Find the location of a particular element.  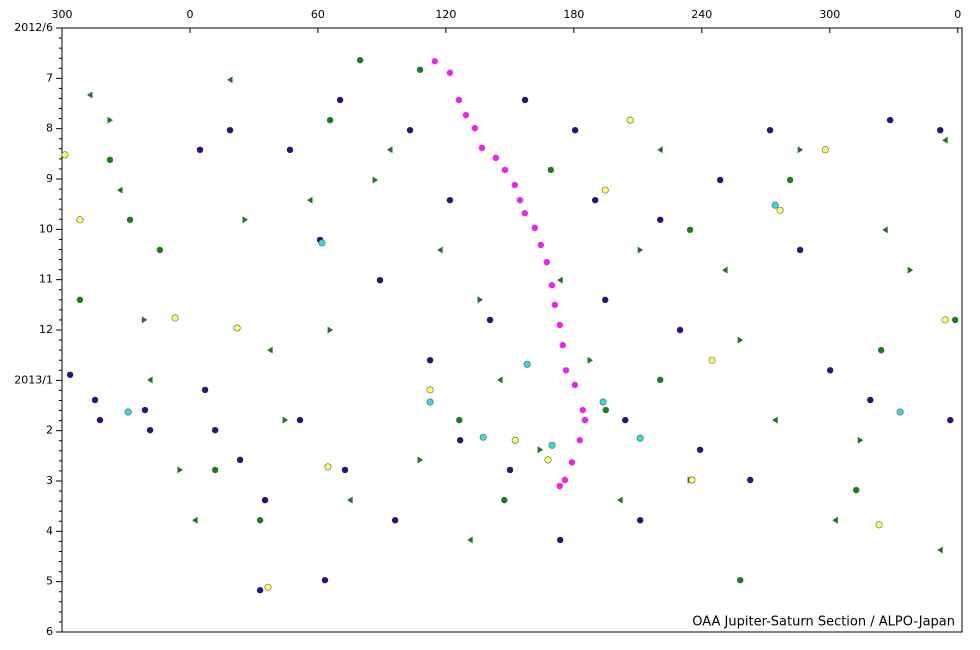

y-tick-label: 2 is located at coordinates (49, 430).